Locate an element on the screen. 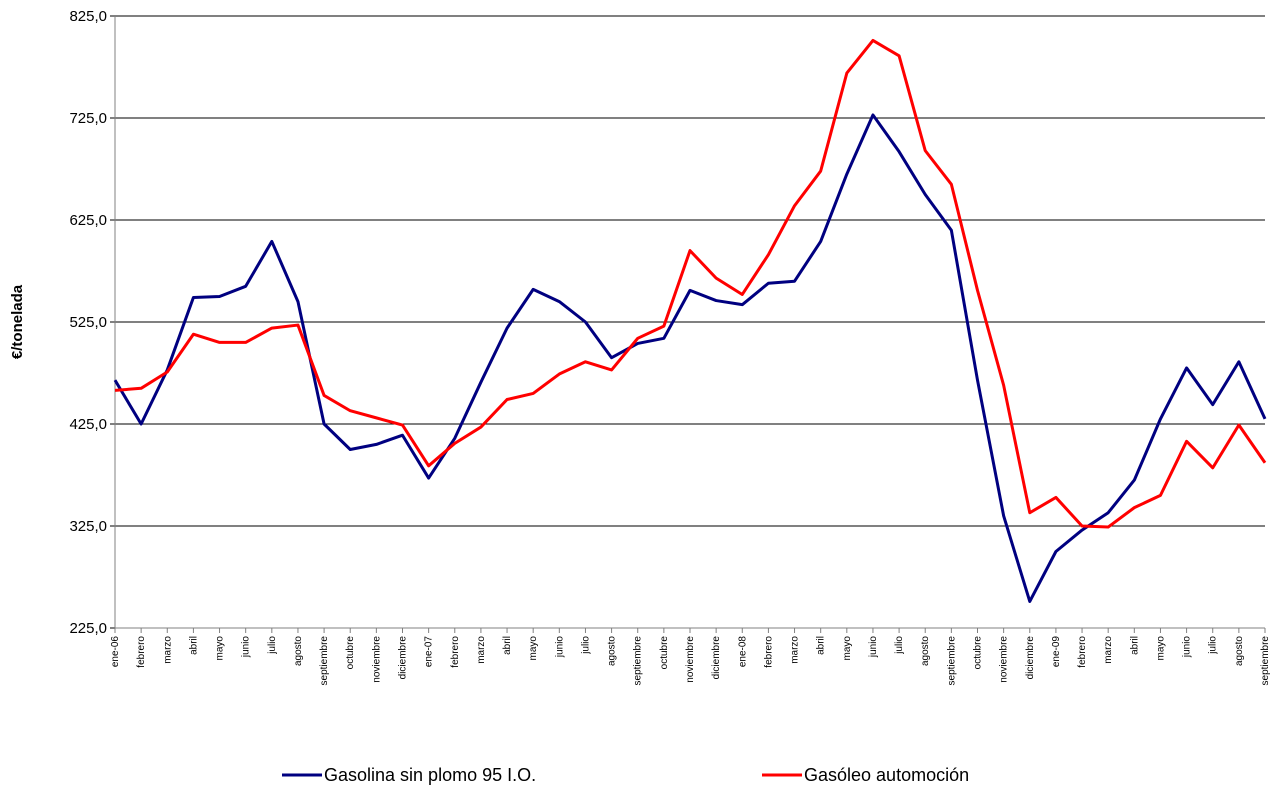 The image size is (1279, 792). y-axis-label: €/tonelada is located at coordinates (17, 321).